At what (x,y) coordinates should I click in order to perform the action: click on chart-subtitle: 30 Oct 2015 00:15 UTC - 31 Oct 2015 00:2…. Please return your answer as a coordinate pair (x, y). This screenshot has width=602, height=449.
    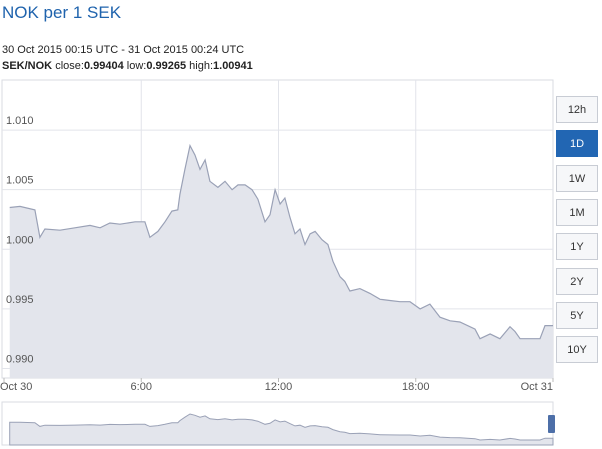
    Looking at the image, I should click on (123, 50).